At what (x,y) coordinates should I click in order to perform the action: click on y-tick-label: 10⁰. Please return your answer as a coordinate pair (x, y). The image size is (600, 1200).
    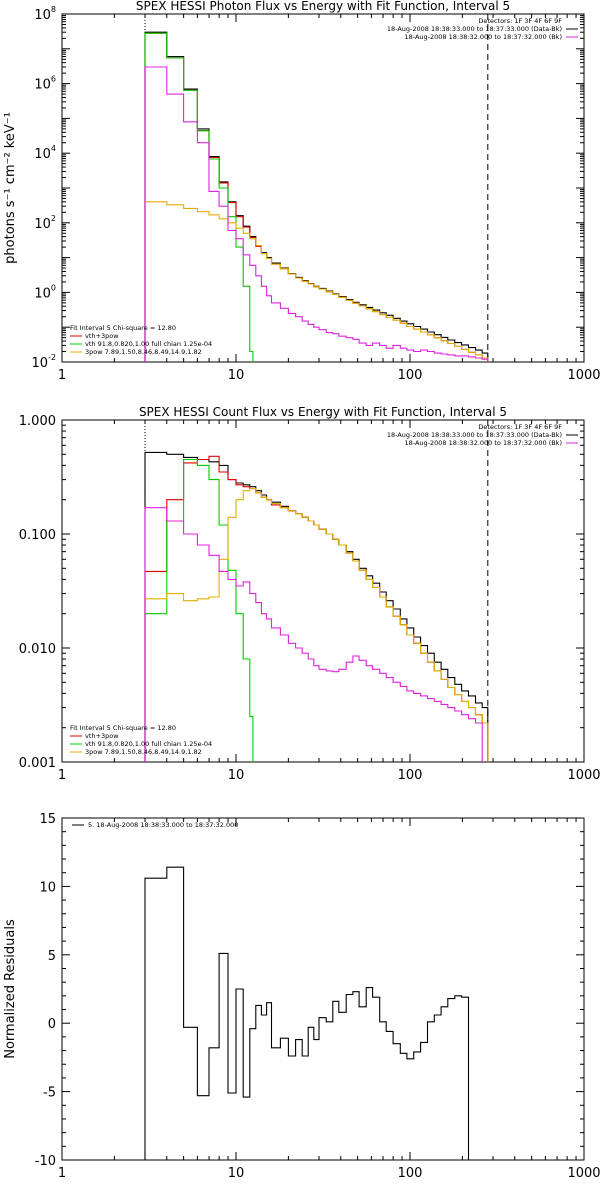
    Looking at the image, I should click on (45, 292).